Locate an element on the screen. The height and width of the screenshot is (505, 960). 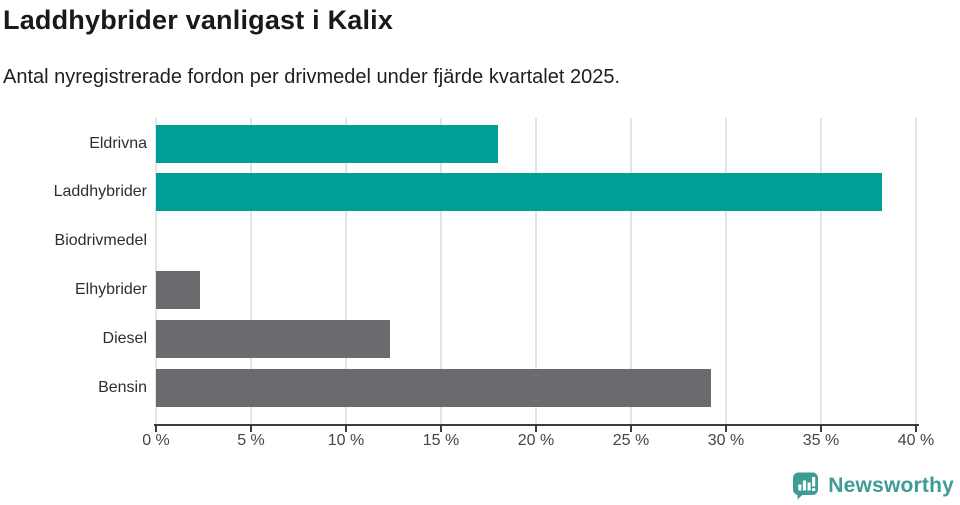
chart-title: Laddhybrider vanligast i Kalix is located at coordinates (198, 20).